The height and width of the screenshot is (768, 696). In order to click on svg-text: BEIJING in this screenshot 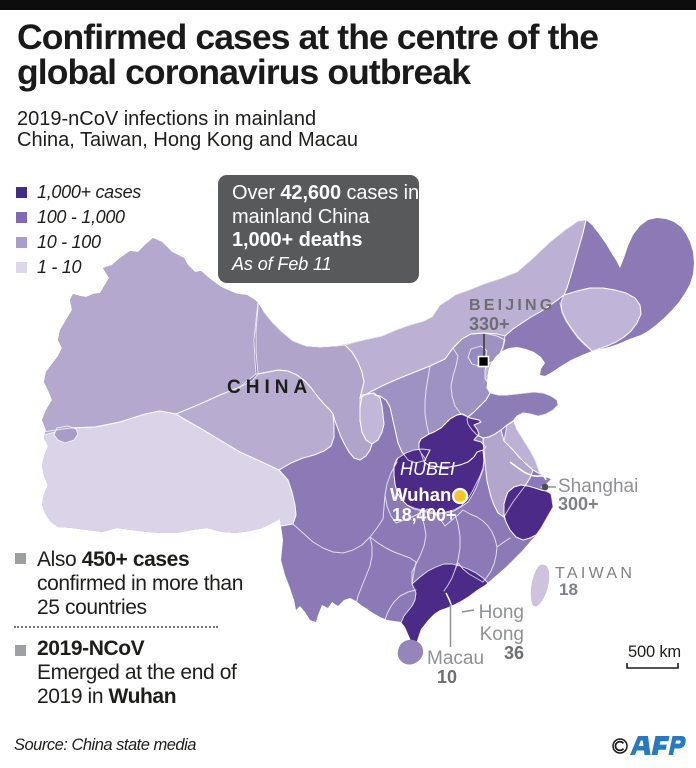, I will do `click(512, 305)`.